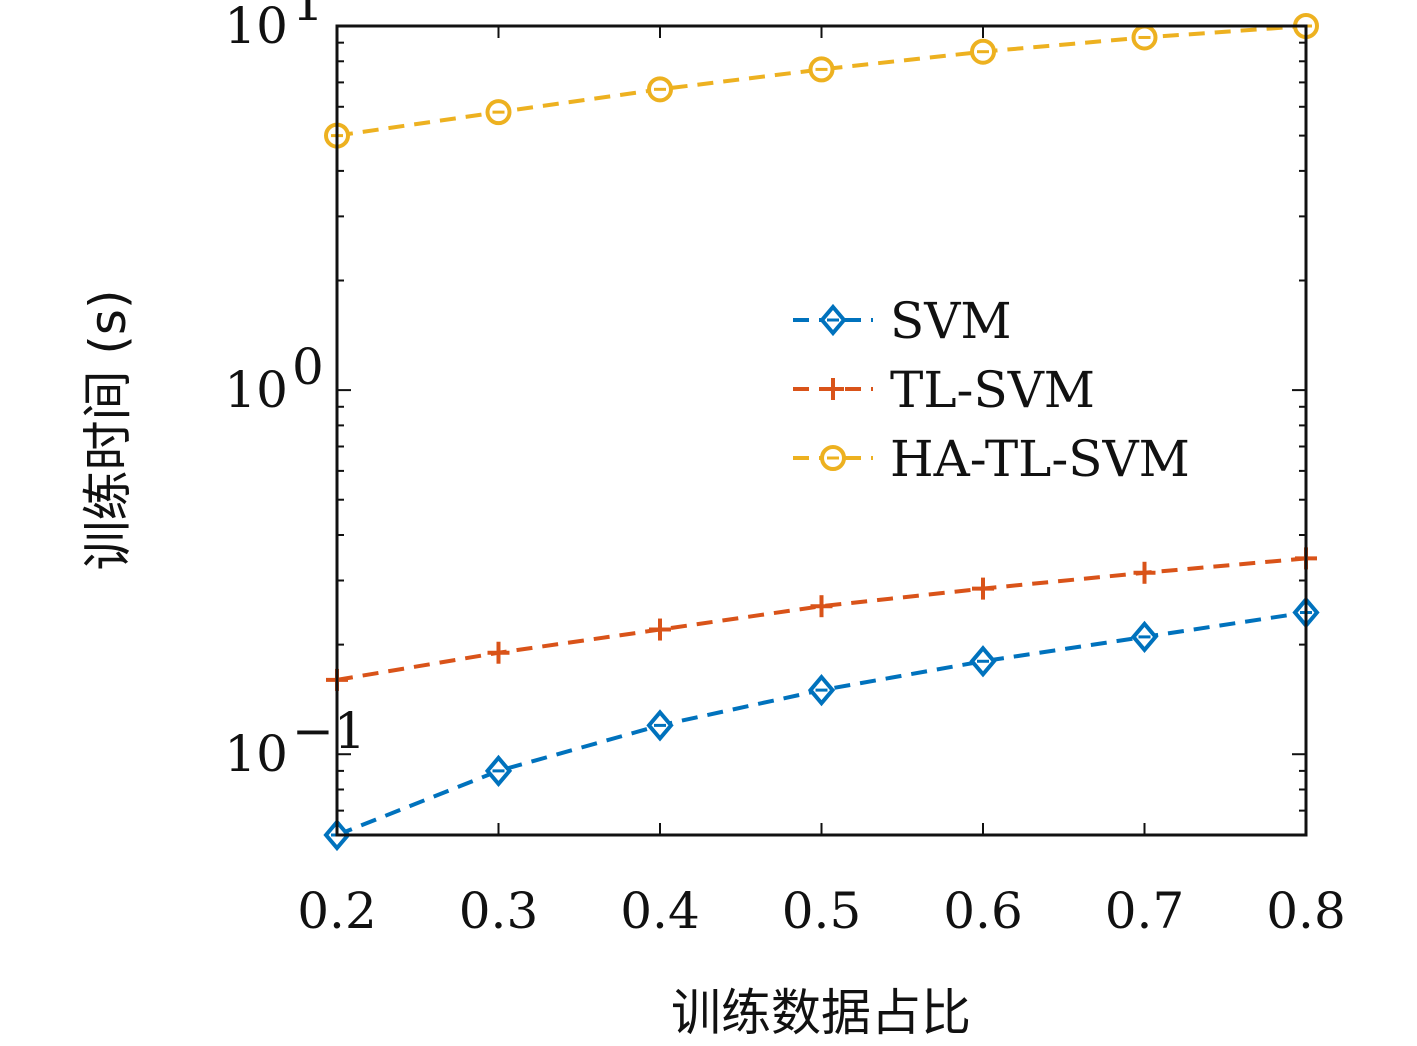 The height and width of the screenshot is (1046, 1417). Describe the element at coordinates (308, 367) in the screenshot. I see `y-tick-exponent: 0` at that location.